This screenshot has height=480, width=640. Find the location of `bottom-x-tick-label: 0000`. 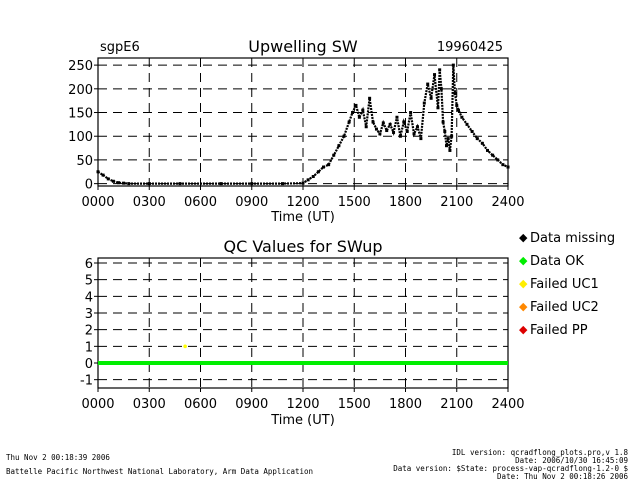

bottom-x-tick-label: 0000 is located at coordinates (97, 404).